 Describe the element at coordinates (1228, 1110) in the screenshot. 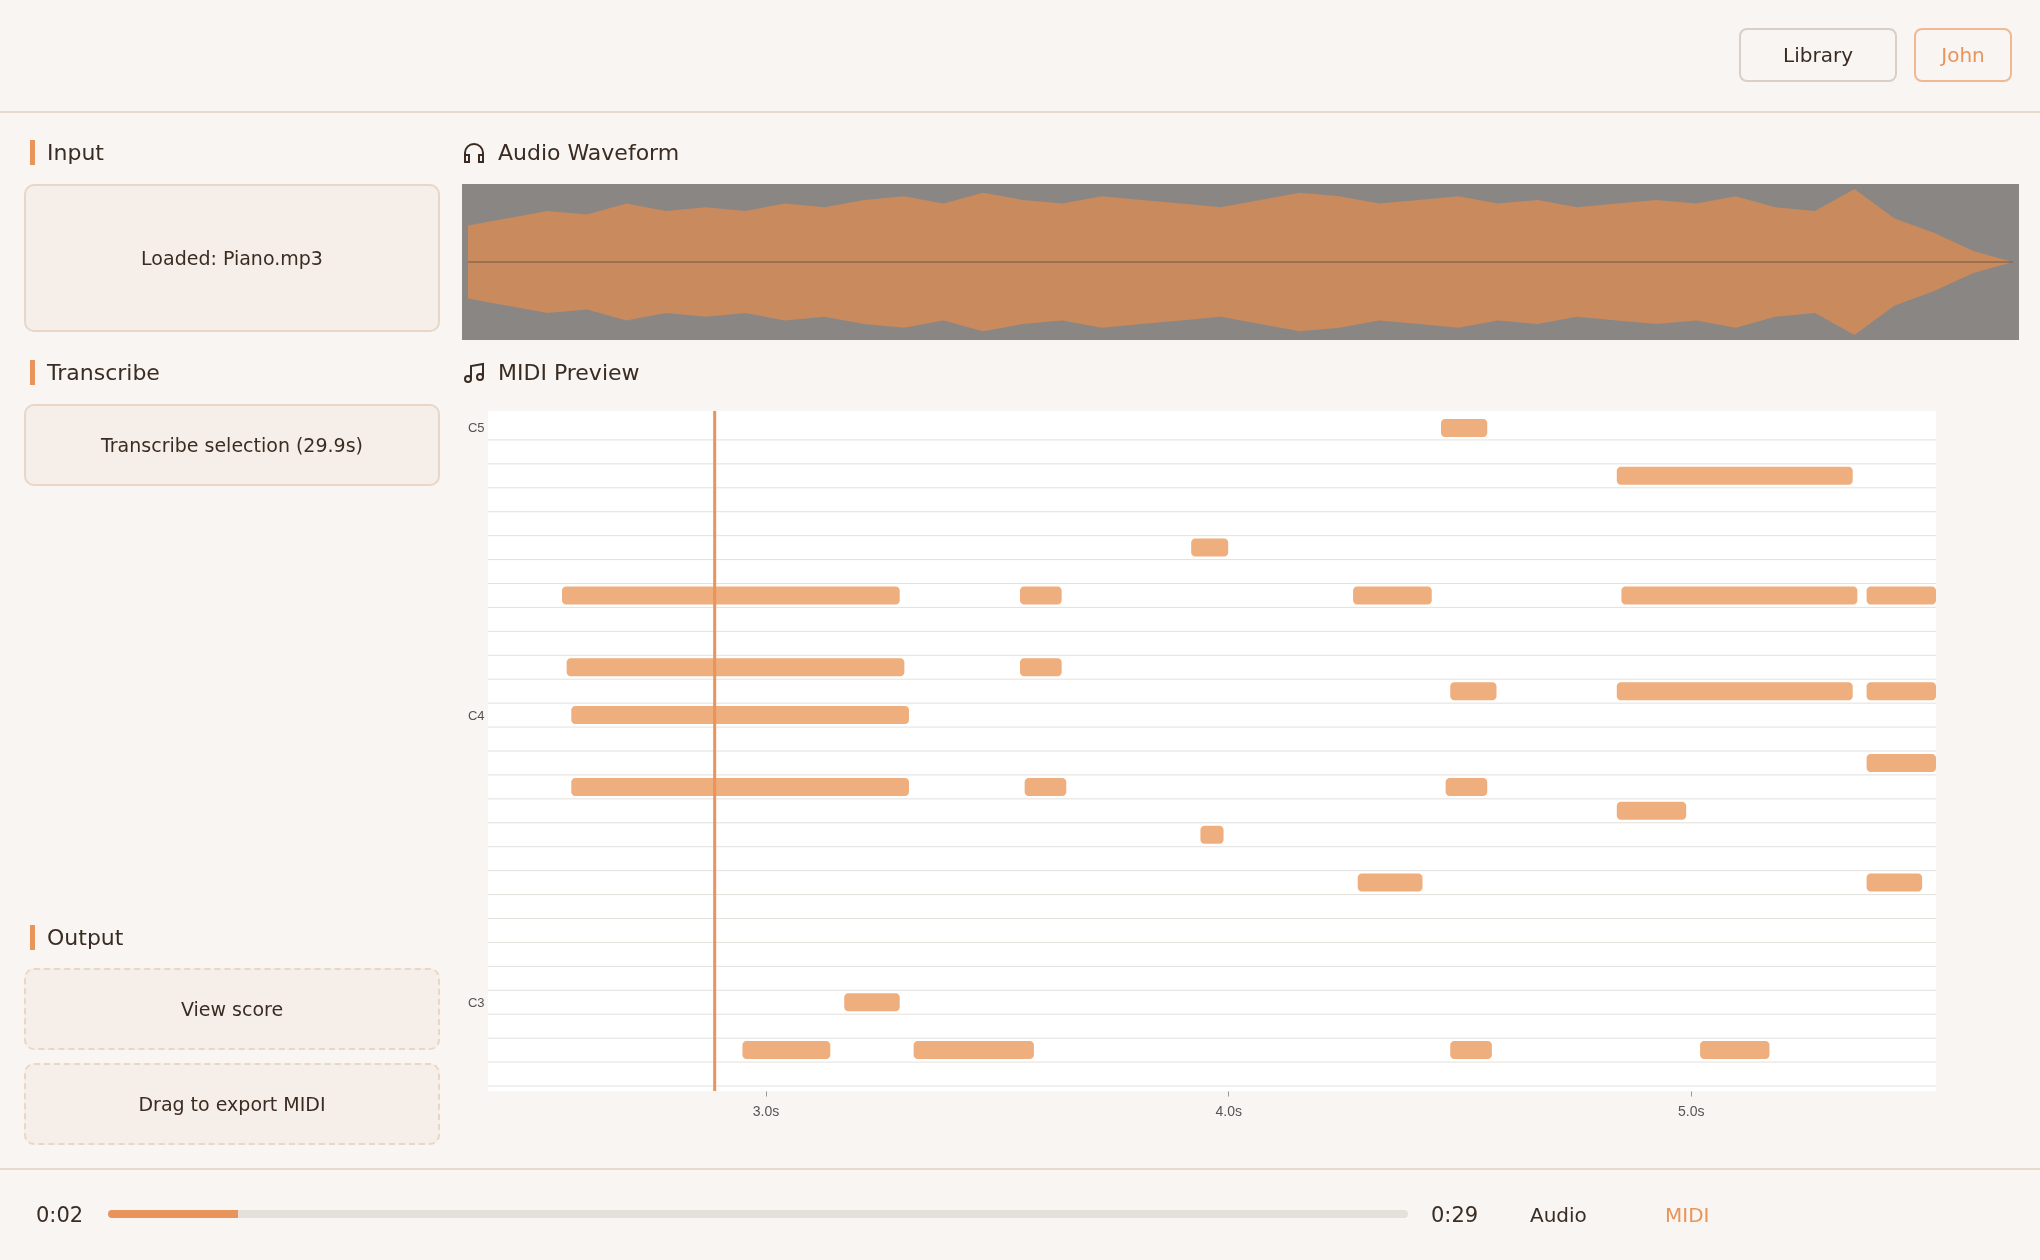

I see `x-tick-label: 4.0s` at that location.